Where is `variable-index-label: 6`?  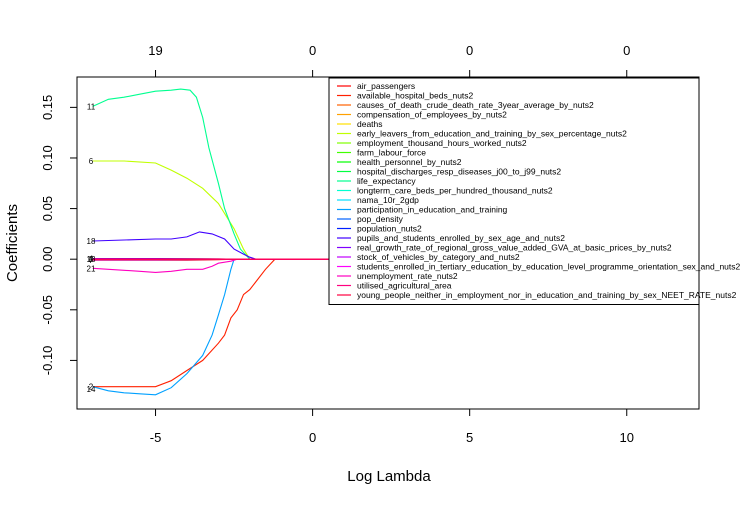 variable-index-label: 6 is located at coordinates (91, 161).